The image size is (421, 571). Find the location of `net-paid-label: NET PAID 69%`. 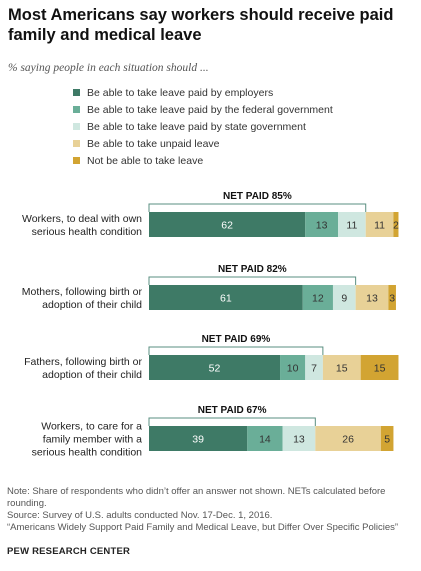

net-paid-label: NET PAID 69% is located at coordinates (236, 339).